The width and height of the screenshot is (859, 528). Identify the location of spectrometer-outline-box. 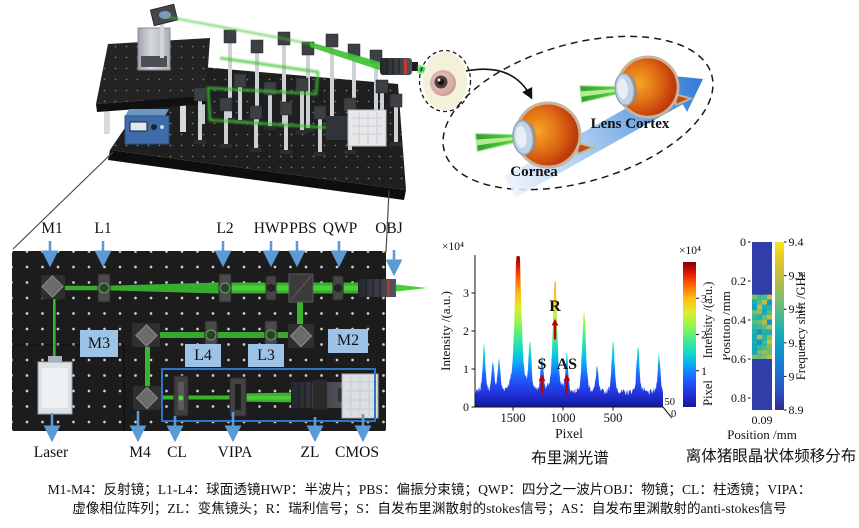
(268, 395).